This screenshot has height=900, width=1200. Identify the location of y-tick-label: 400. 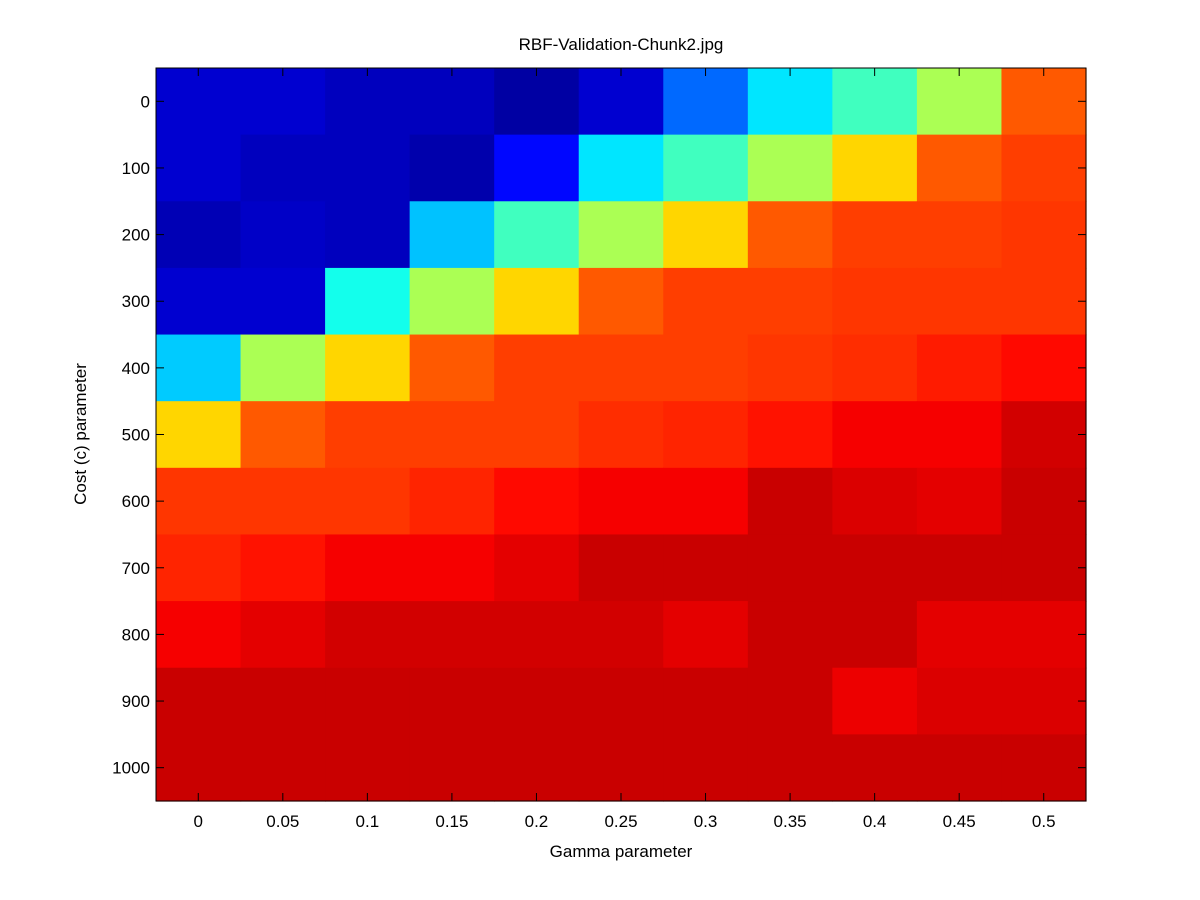
(136, 368).